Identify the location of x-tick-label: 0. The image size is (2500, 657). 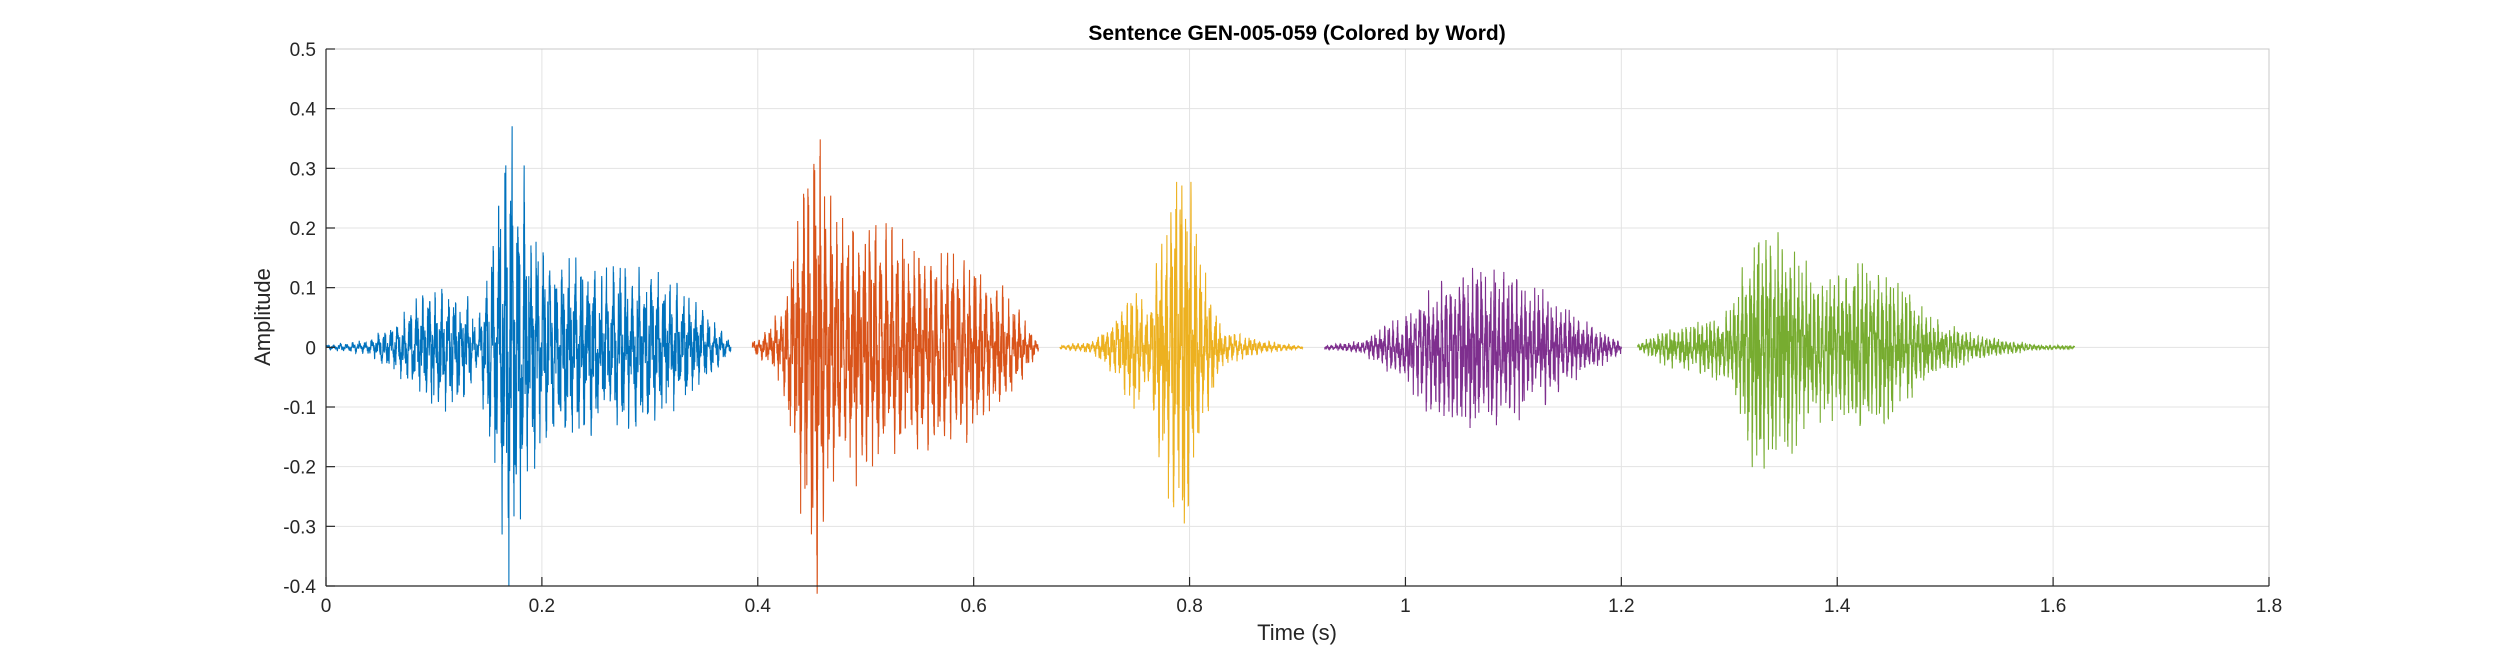
(326, 606).